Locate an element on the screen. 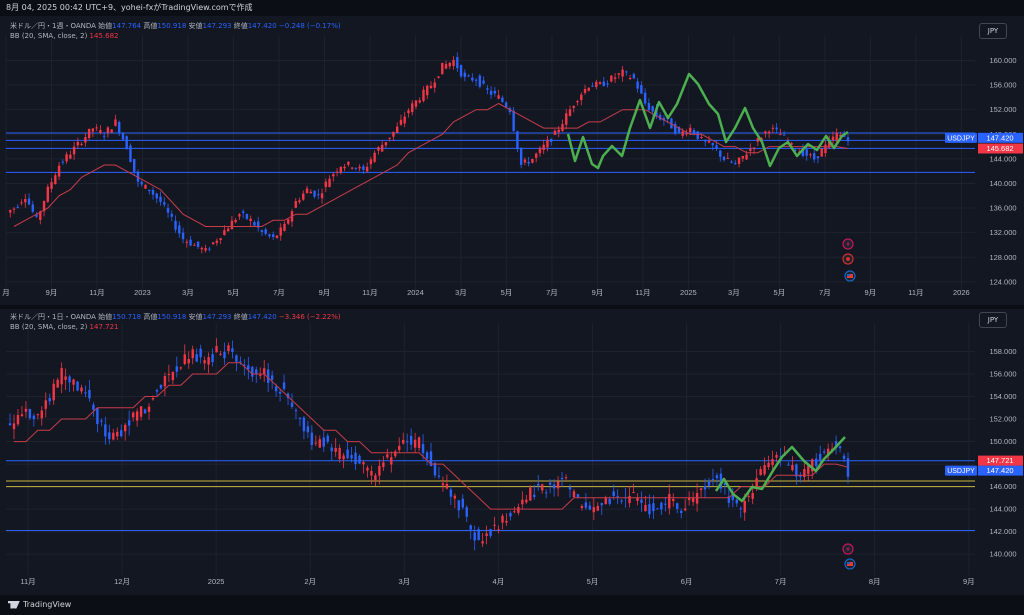 Image resolution: width=1024 pixels, height=615 pixels. price-tick-label: 156.000 is located at coordinates (1002, 374).